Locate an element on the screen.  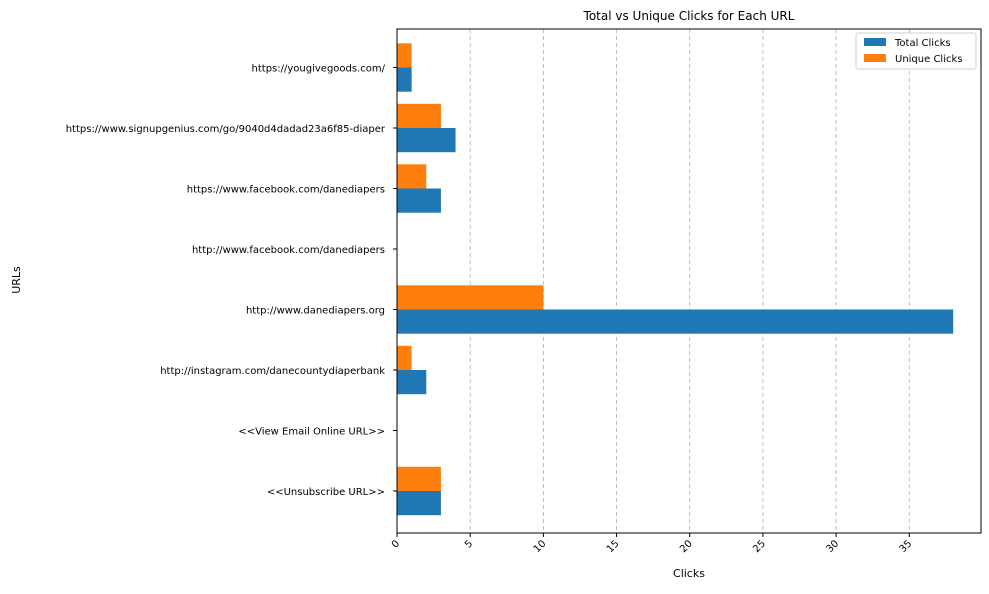
x-tick-label: 5 is located at coordinates (469, 544).